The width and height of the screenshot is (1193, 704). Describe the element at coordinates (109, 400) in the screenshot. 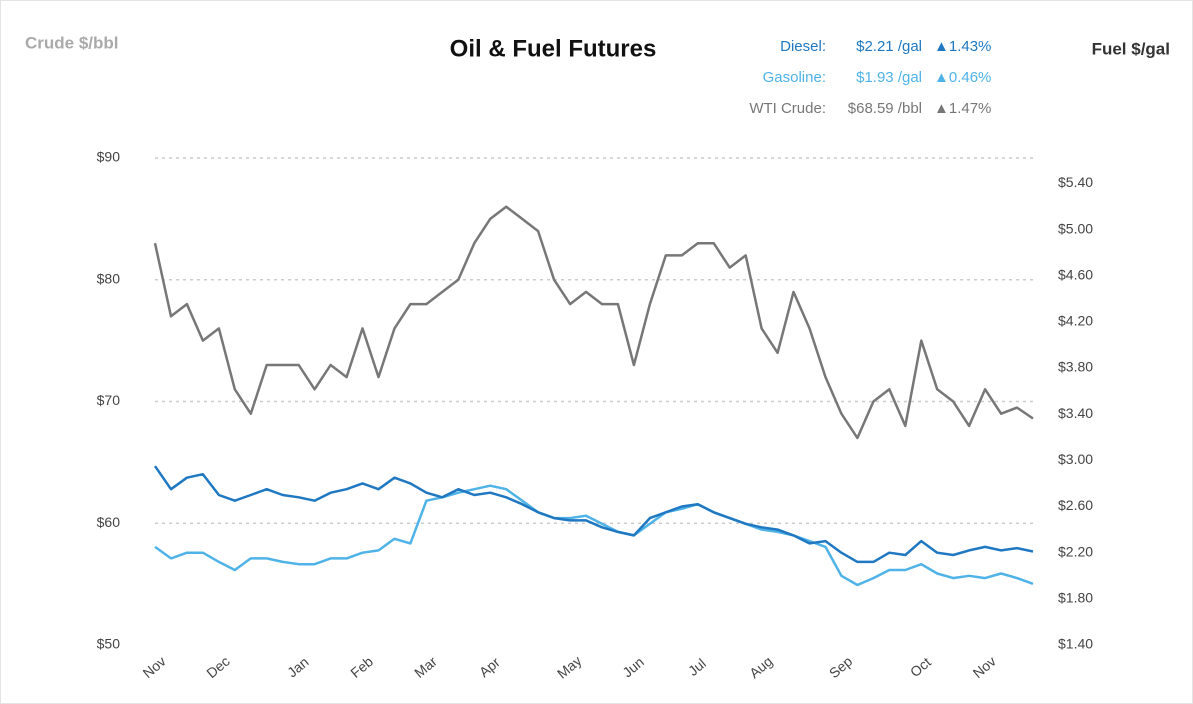

I see `y-tick-label: $70` at that location.